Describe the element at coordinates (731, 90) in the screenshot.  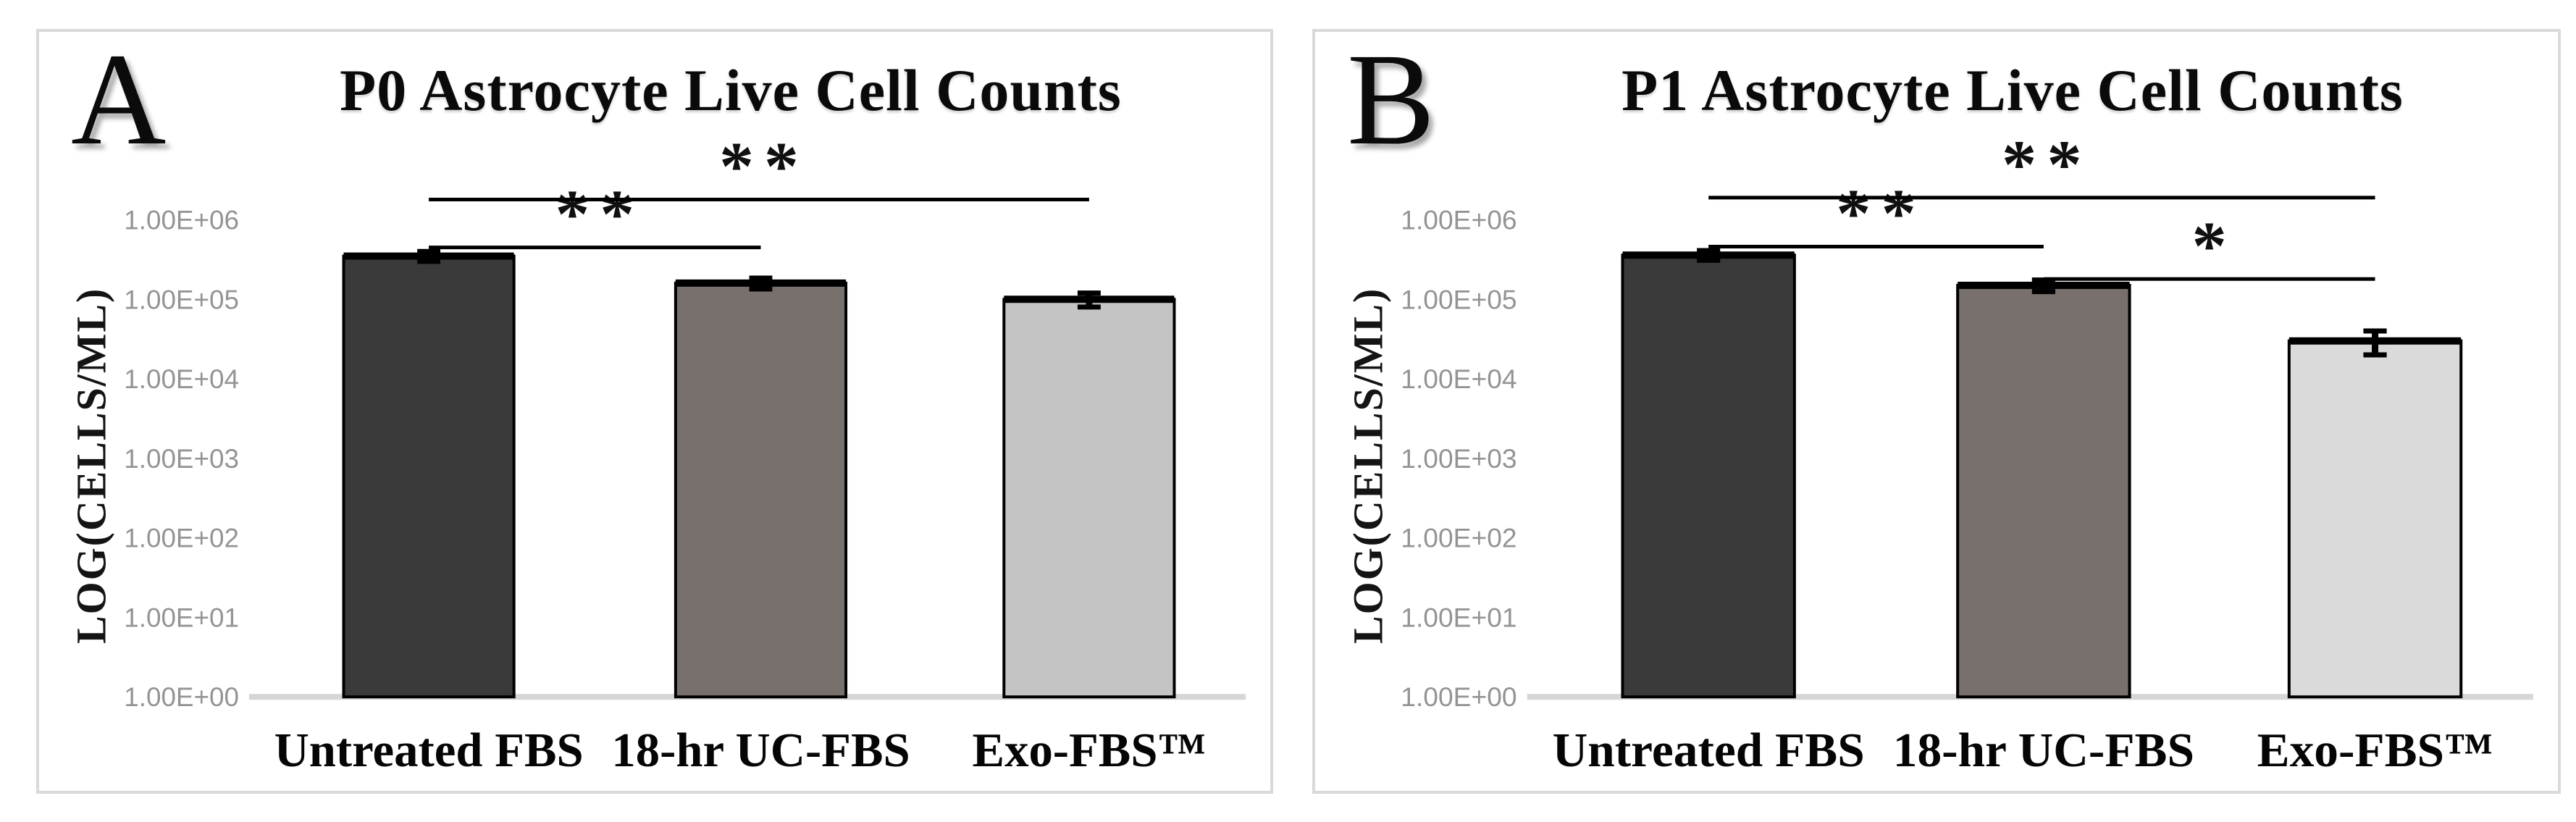
I see `panel-a-title: P0 Astrocyte Live Cell Counts` at that location.